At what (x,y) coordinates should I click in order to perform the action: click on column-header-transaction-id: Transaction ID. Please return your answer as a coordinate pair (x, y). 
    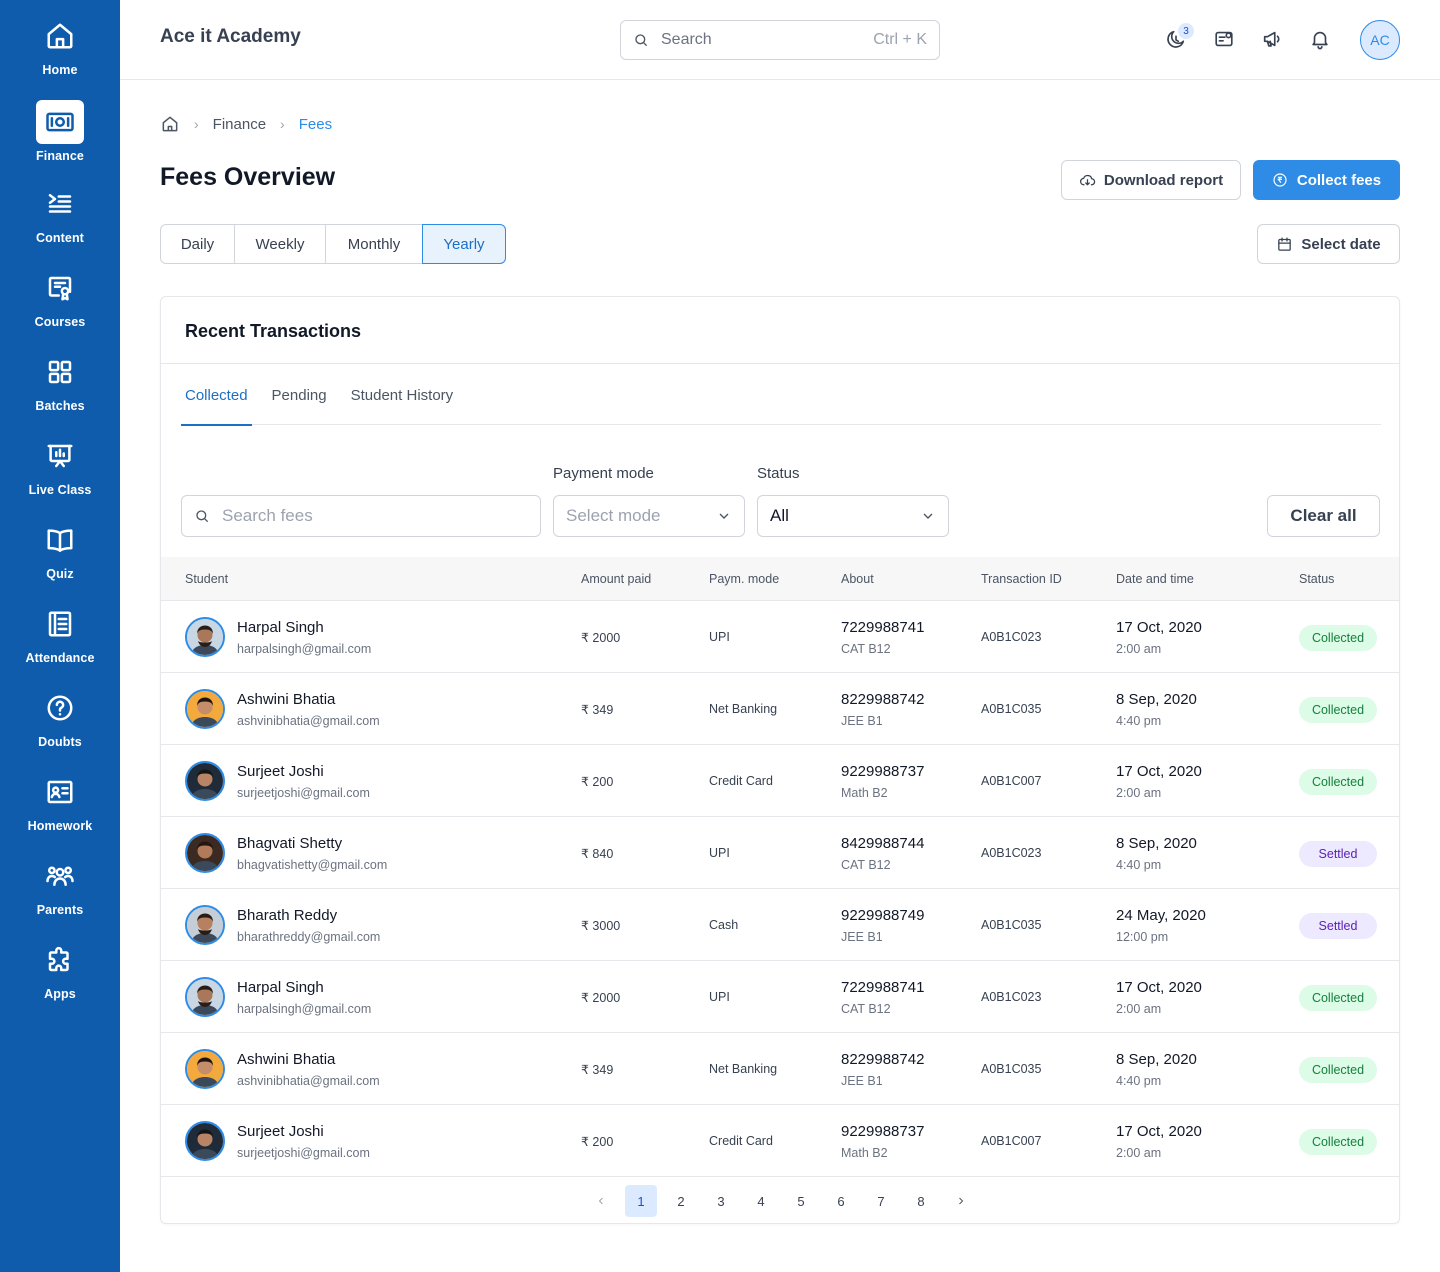
    Looking at the image, I should click on (1021, 579).